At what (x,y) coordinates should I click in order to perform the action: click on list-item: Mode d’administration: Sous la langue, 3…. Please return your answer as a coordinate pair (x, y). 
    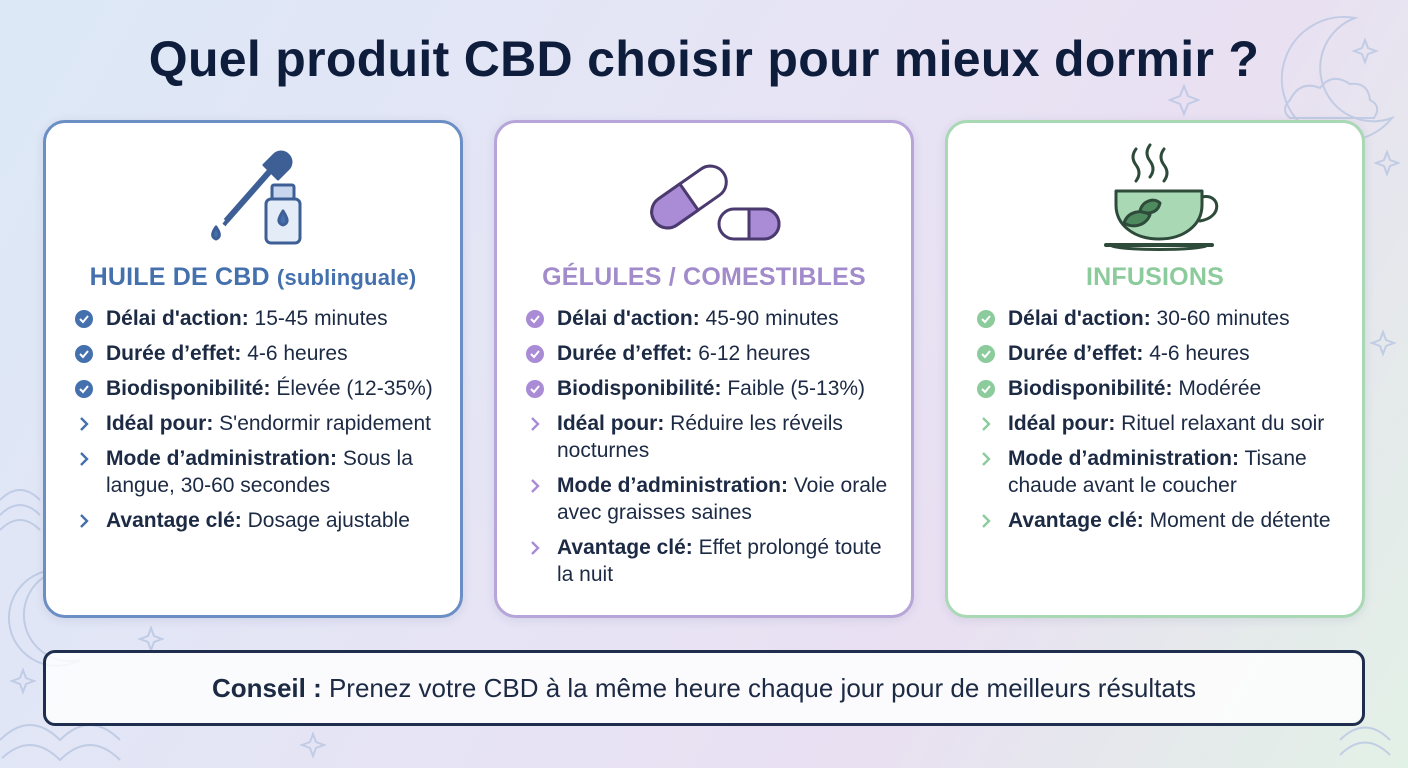
    Looking at the image, I should click on (259, 472).